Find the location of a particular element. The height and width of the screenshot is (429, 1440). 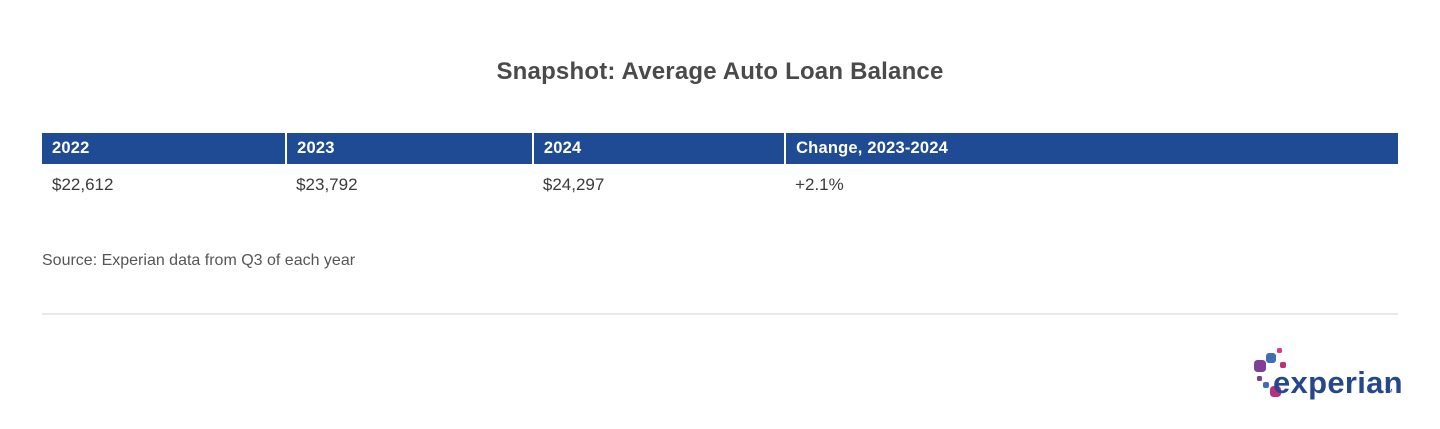

logo-dot-blue-square is located at coordinates (1271, 358).